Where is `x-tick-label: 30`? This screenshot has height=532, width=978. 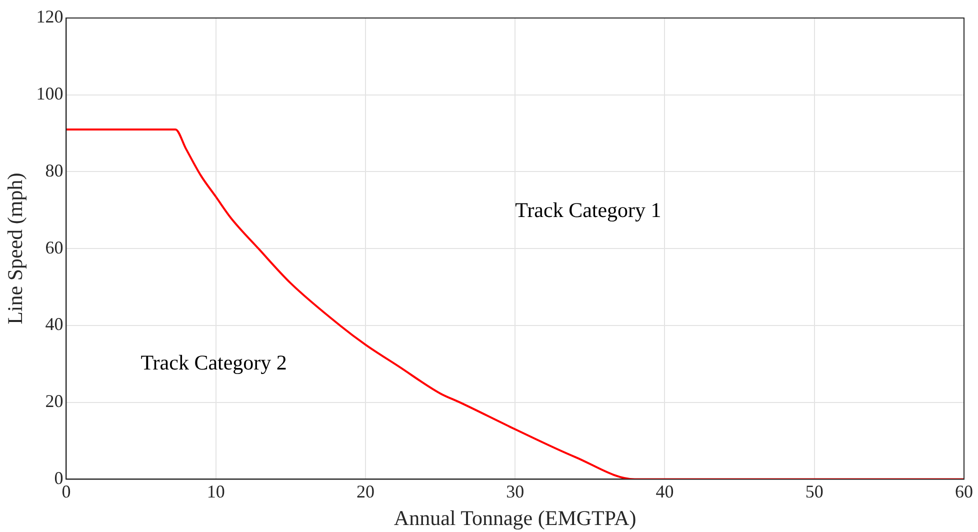 x-tick-label: 30 is located at coordinates (515, 492).